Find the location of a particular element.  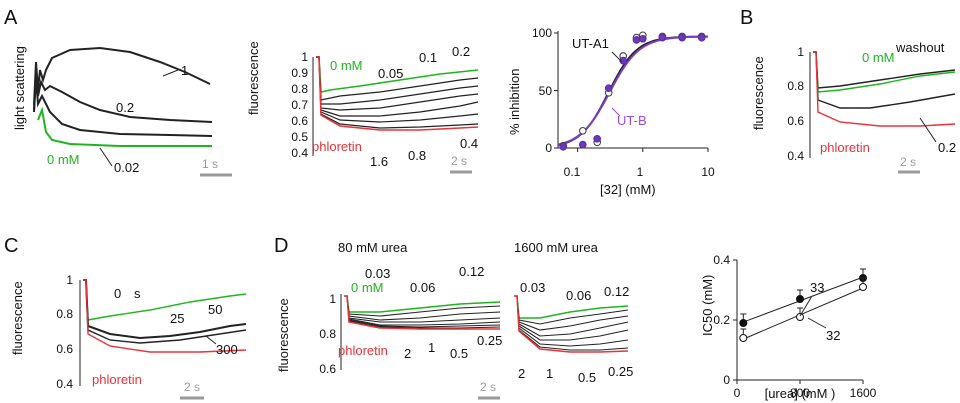

d-right-trace is located at coordinates (571, 321).